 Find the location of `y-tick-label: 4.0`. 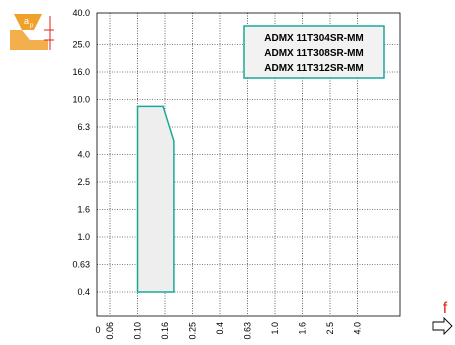

y-tick-label: 4.0 is located at coordinates (83, 155).